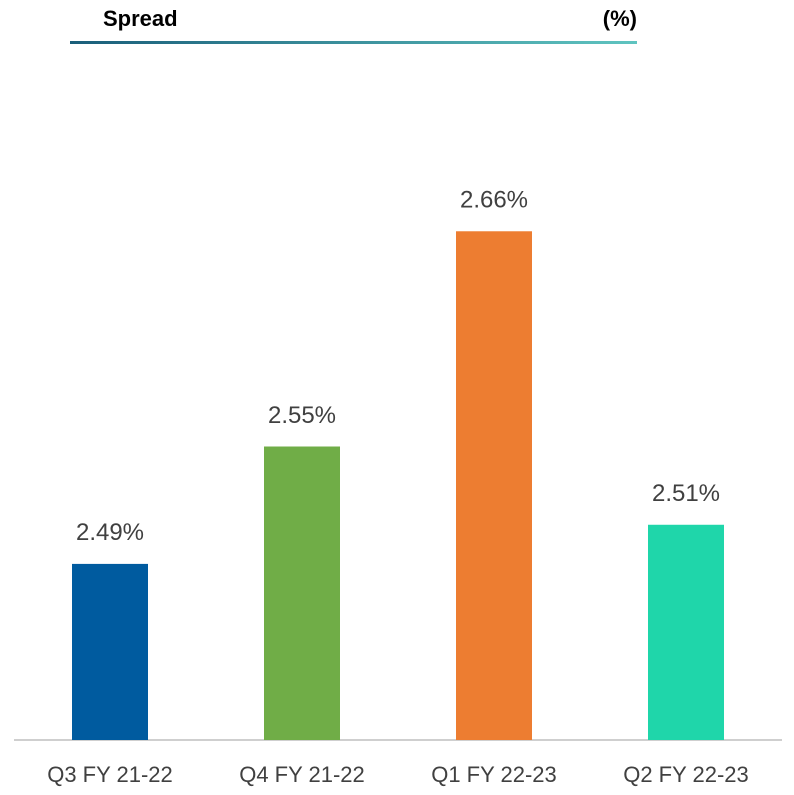 This screenshot has height=795, width=794. What do you see at coordinates (686, 774) in the screenshot?
I see `x-tick-label: Q2 FY 22-23` at bounding box center [686, 774].